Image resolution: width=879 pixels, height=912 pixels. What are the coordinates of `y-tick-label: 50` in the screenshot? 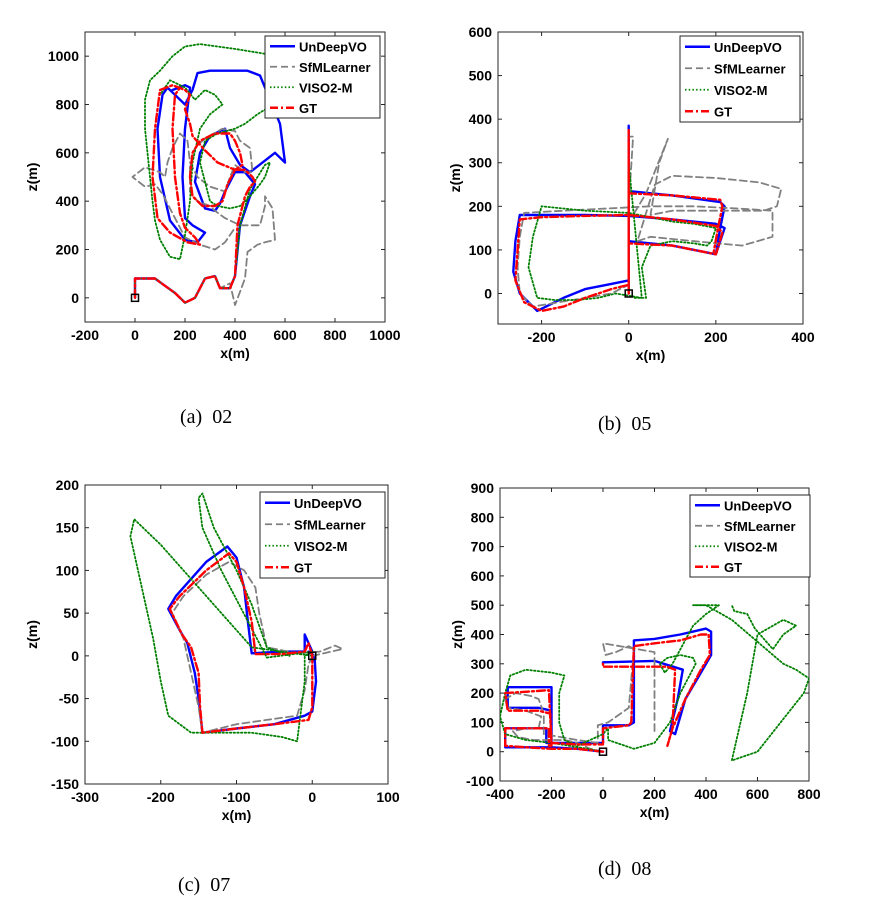 It's located at (71, 613).